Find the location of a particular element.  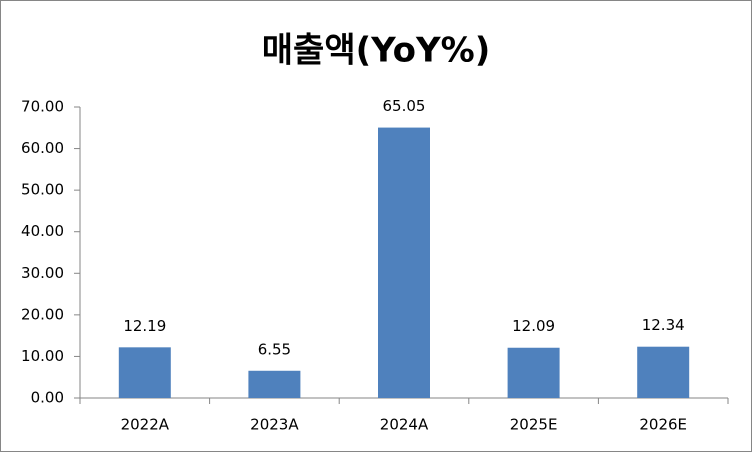

y-tick-label: 40.00 is located at coordinates (42, 231).